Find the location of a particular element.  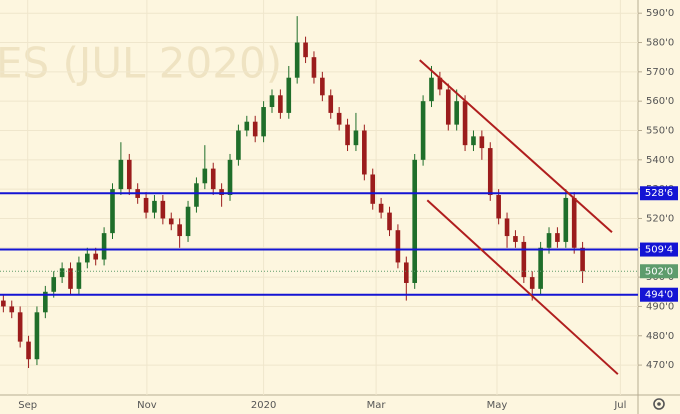

level-label: 509'4 is located at coordinates (659, 250).